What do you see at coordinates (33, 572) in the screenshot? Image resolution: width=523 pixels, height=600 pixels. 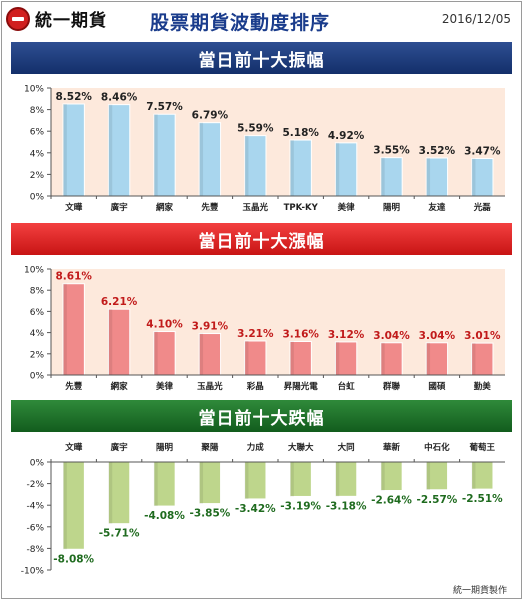 I see `fall-y-tick-label: -10%` at bounding box center [33, 572].